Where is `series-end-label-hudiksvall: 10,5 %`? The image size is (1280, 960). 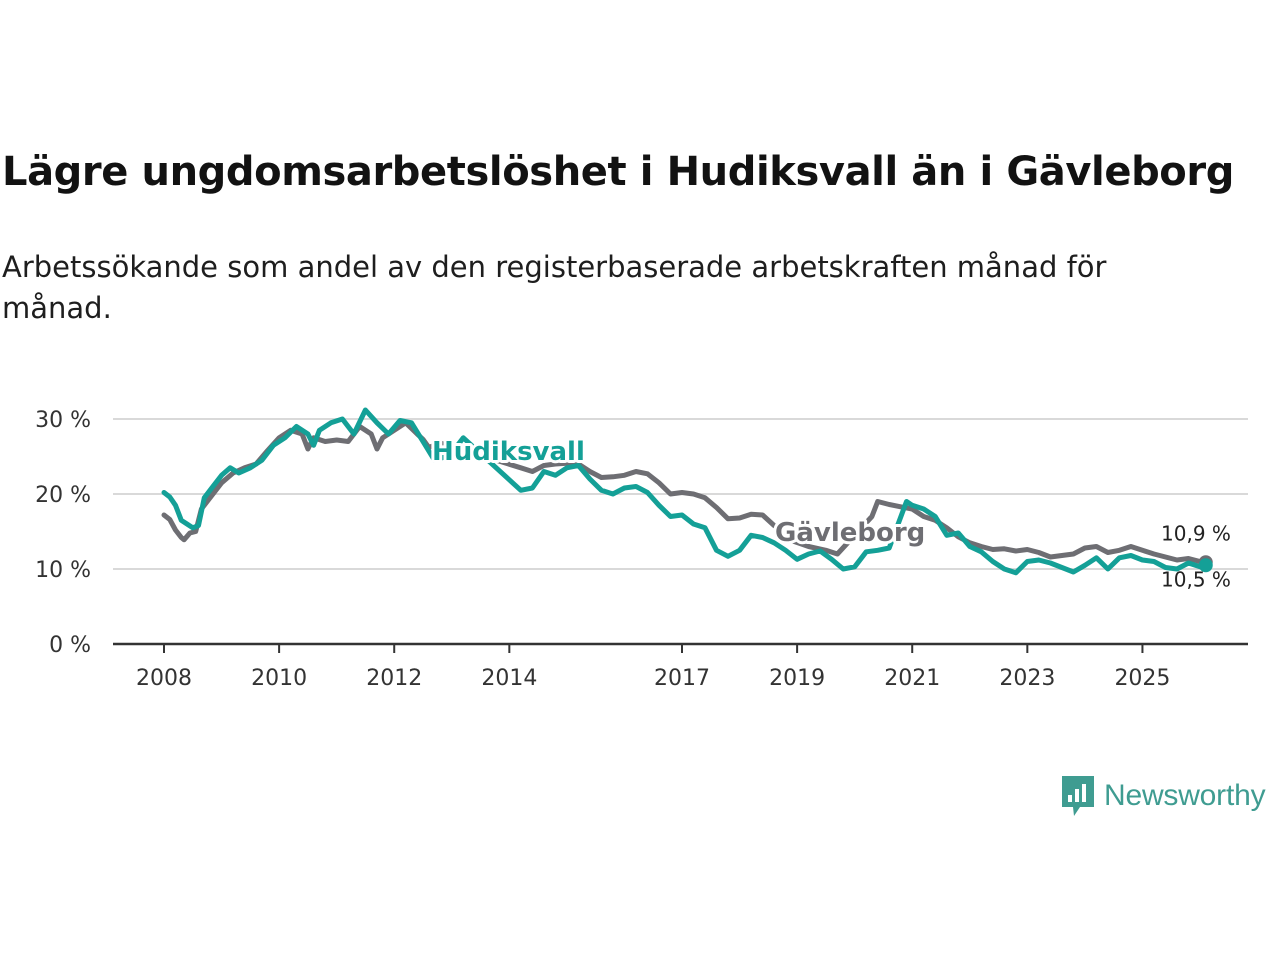
series-end-label-hudiksvall: 10,5 % is located at coordinates (1196, 579).